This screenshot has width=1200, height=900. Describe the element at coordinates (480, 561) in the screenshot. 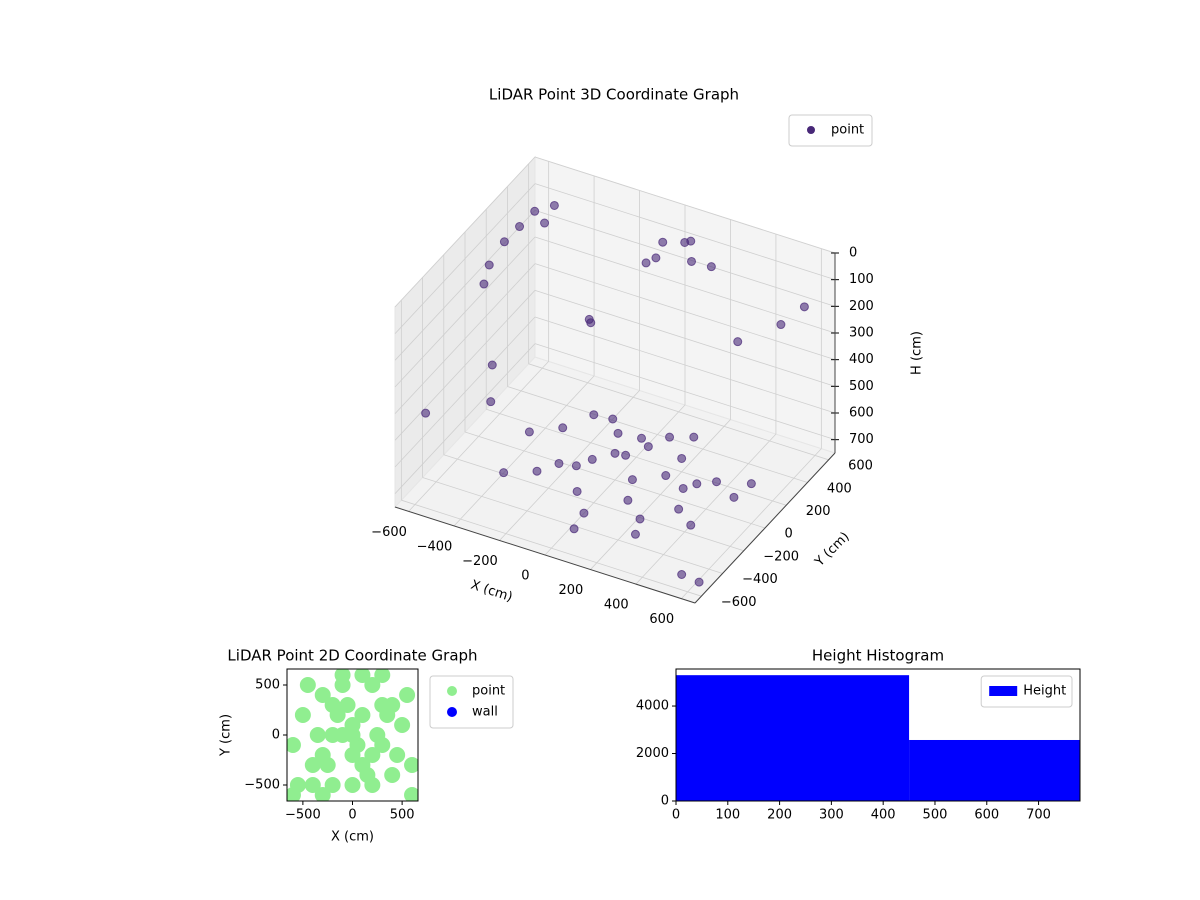

I see `x-tick-label: −200` at that location.